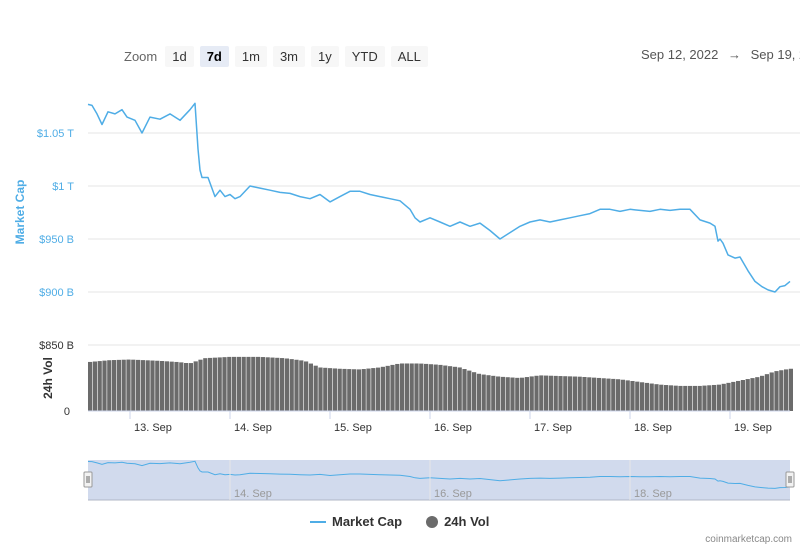 The width and height of the screenshot is (800, 550). What do you see at coordinates (439, 474) in the screenshot?
I see `navigator-series` at bounding box center [439, 474].